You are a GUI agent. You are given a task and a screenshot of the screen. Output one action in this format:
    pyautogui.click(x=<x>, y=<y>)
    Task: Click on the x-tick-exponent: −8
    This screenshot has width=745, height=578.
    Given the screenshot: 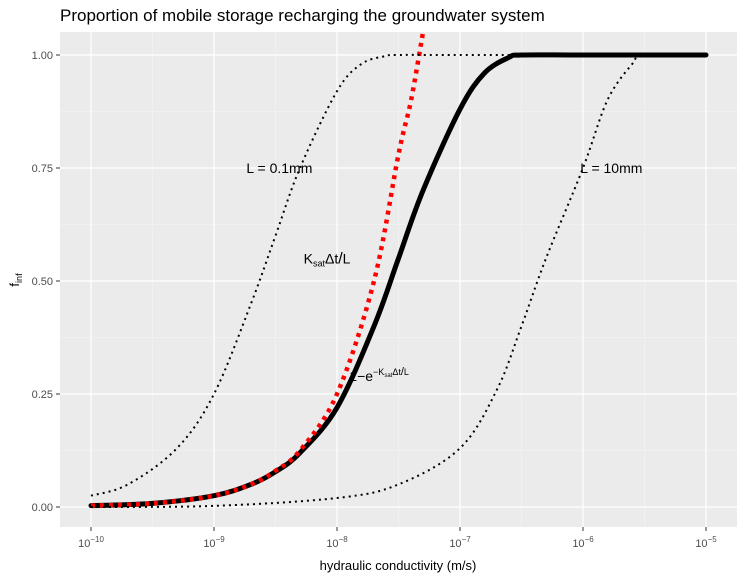 What is the action you would take?
    pyautogui.click(x=344, y=539)
    